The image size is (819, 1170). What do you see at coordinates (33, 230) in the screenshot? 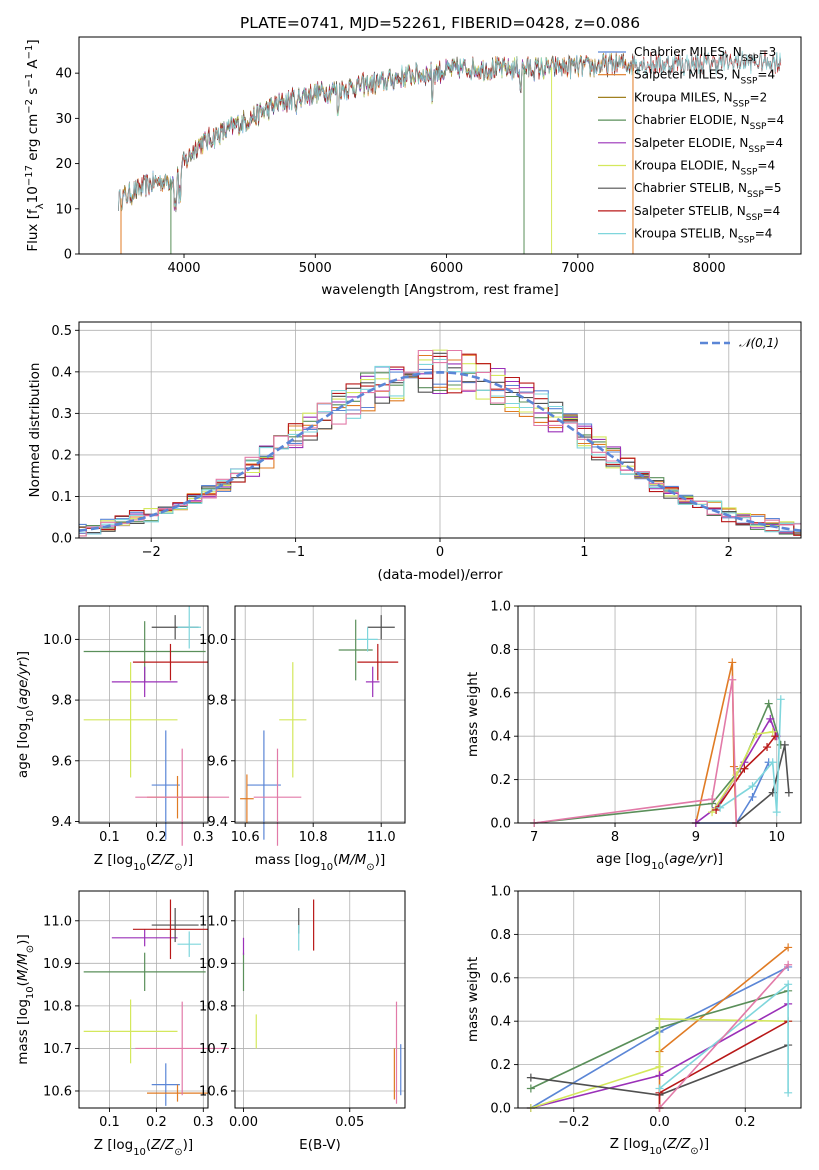
I see `label-part: Flux [f` at bounding box center [33, 230].